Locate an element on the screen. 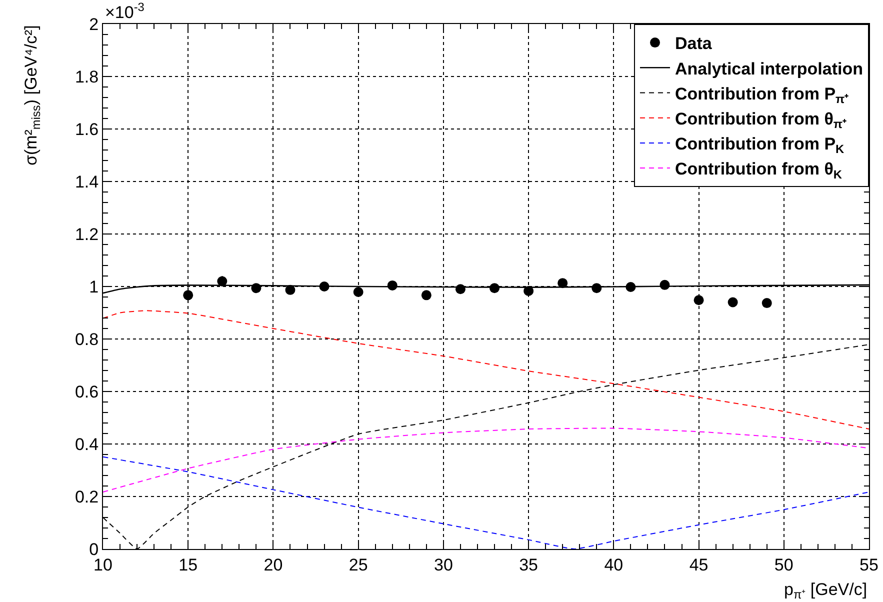 The image size is (883, 602). x-tick-label: 35 is located at coordinates (528, 564).